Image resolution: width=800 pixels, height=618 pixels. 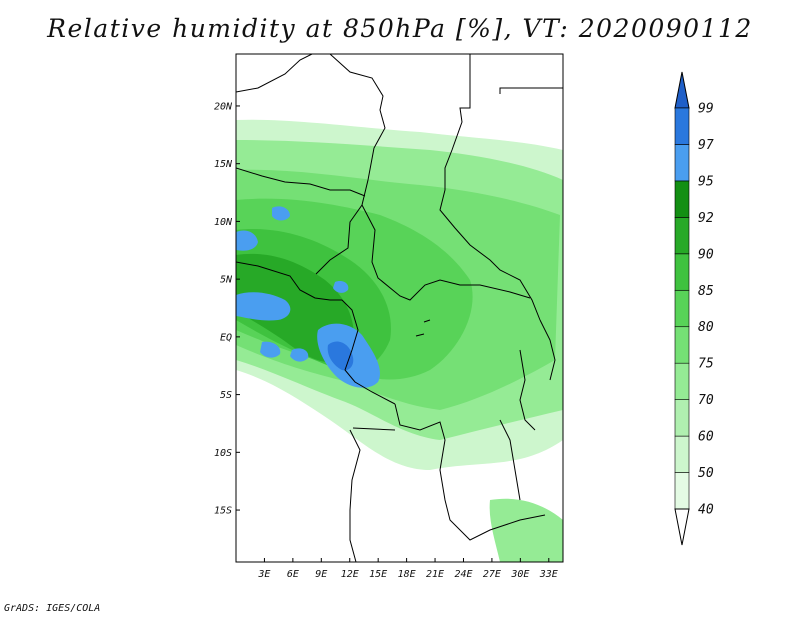 I want to click on colorbar-label: 90, so click(x=706, y=254).